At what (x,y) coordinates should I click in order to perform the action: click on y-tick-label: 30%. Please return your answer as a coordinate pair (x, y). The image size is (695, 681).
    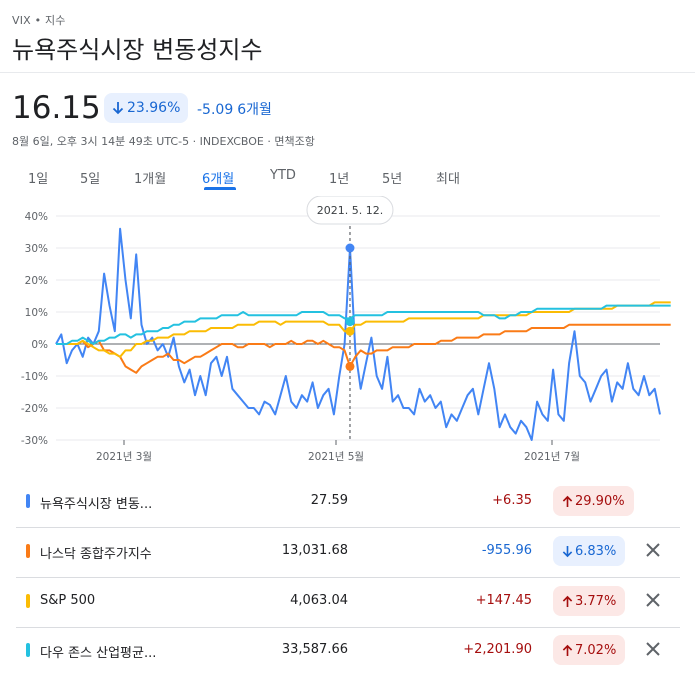
    Looking at the image, I should click on (36, 249).